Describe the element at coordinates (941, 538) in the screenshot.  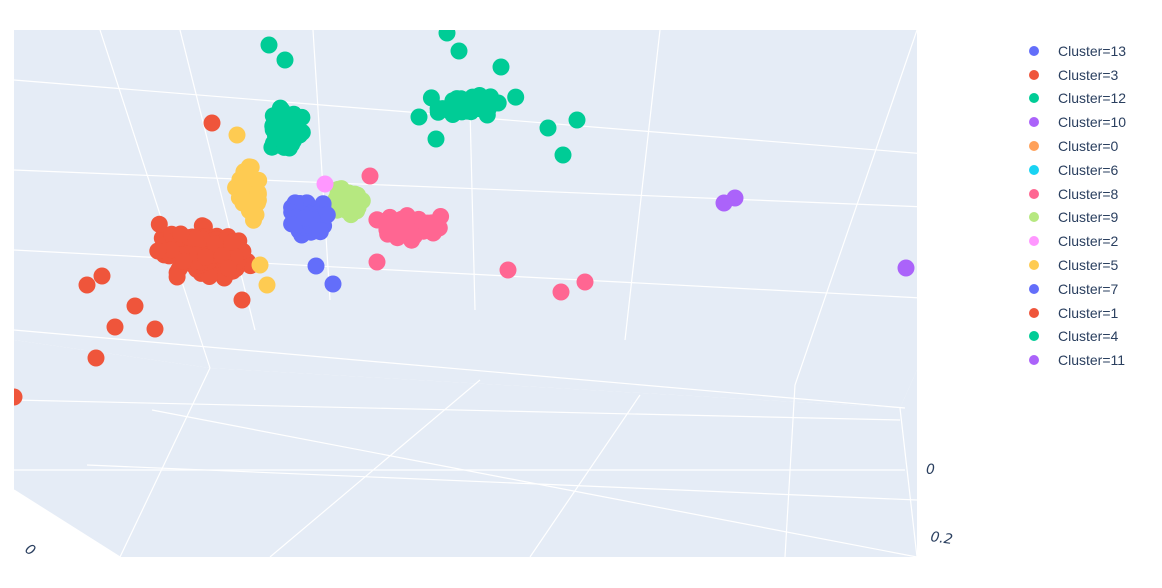
I see `tick-label-z-0-2: 0.2` at that location.